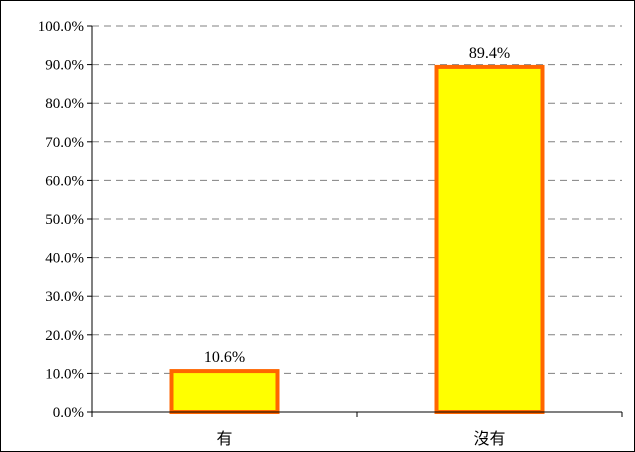 The height and width of the screenshot is (452, 635). Describe the element at coordinates (64, 181) in the screenshot. I see `y-tick-label: 60.0%` at that location.